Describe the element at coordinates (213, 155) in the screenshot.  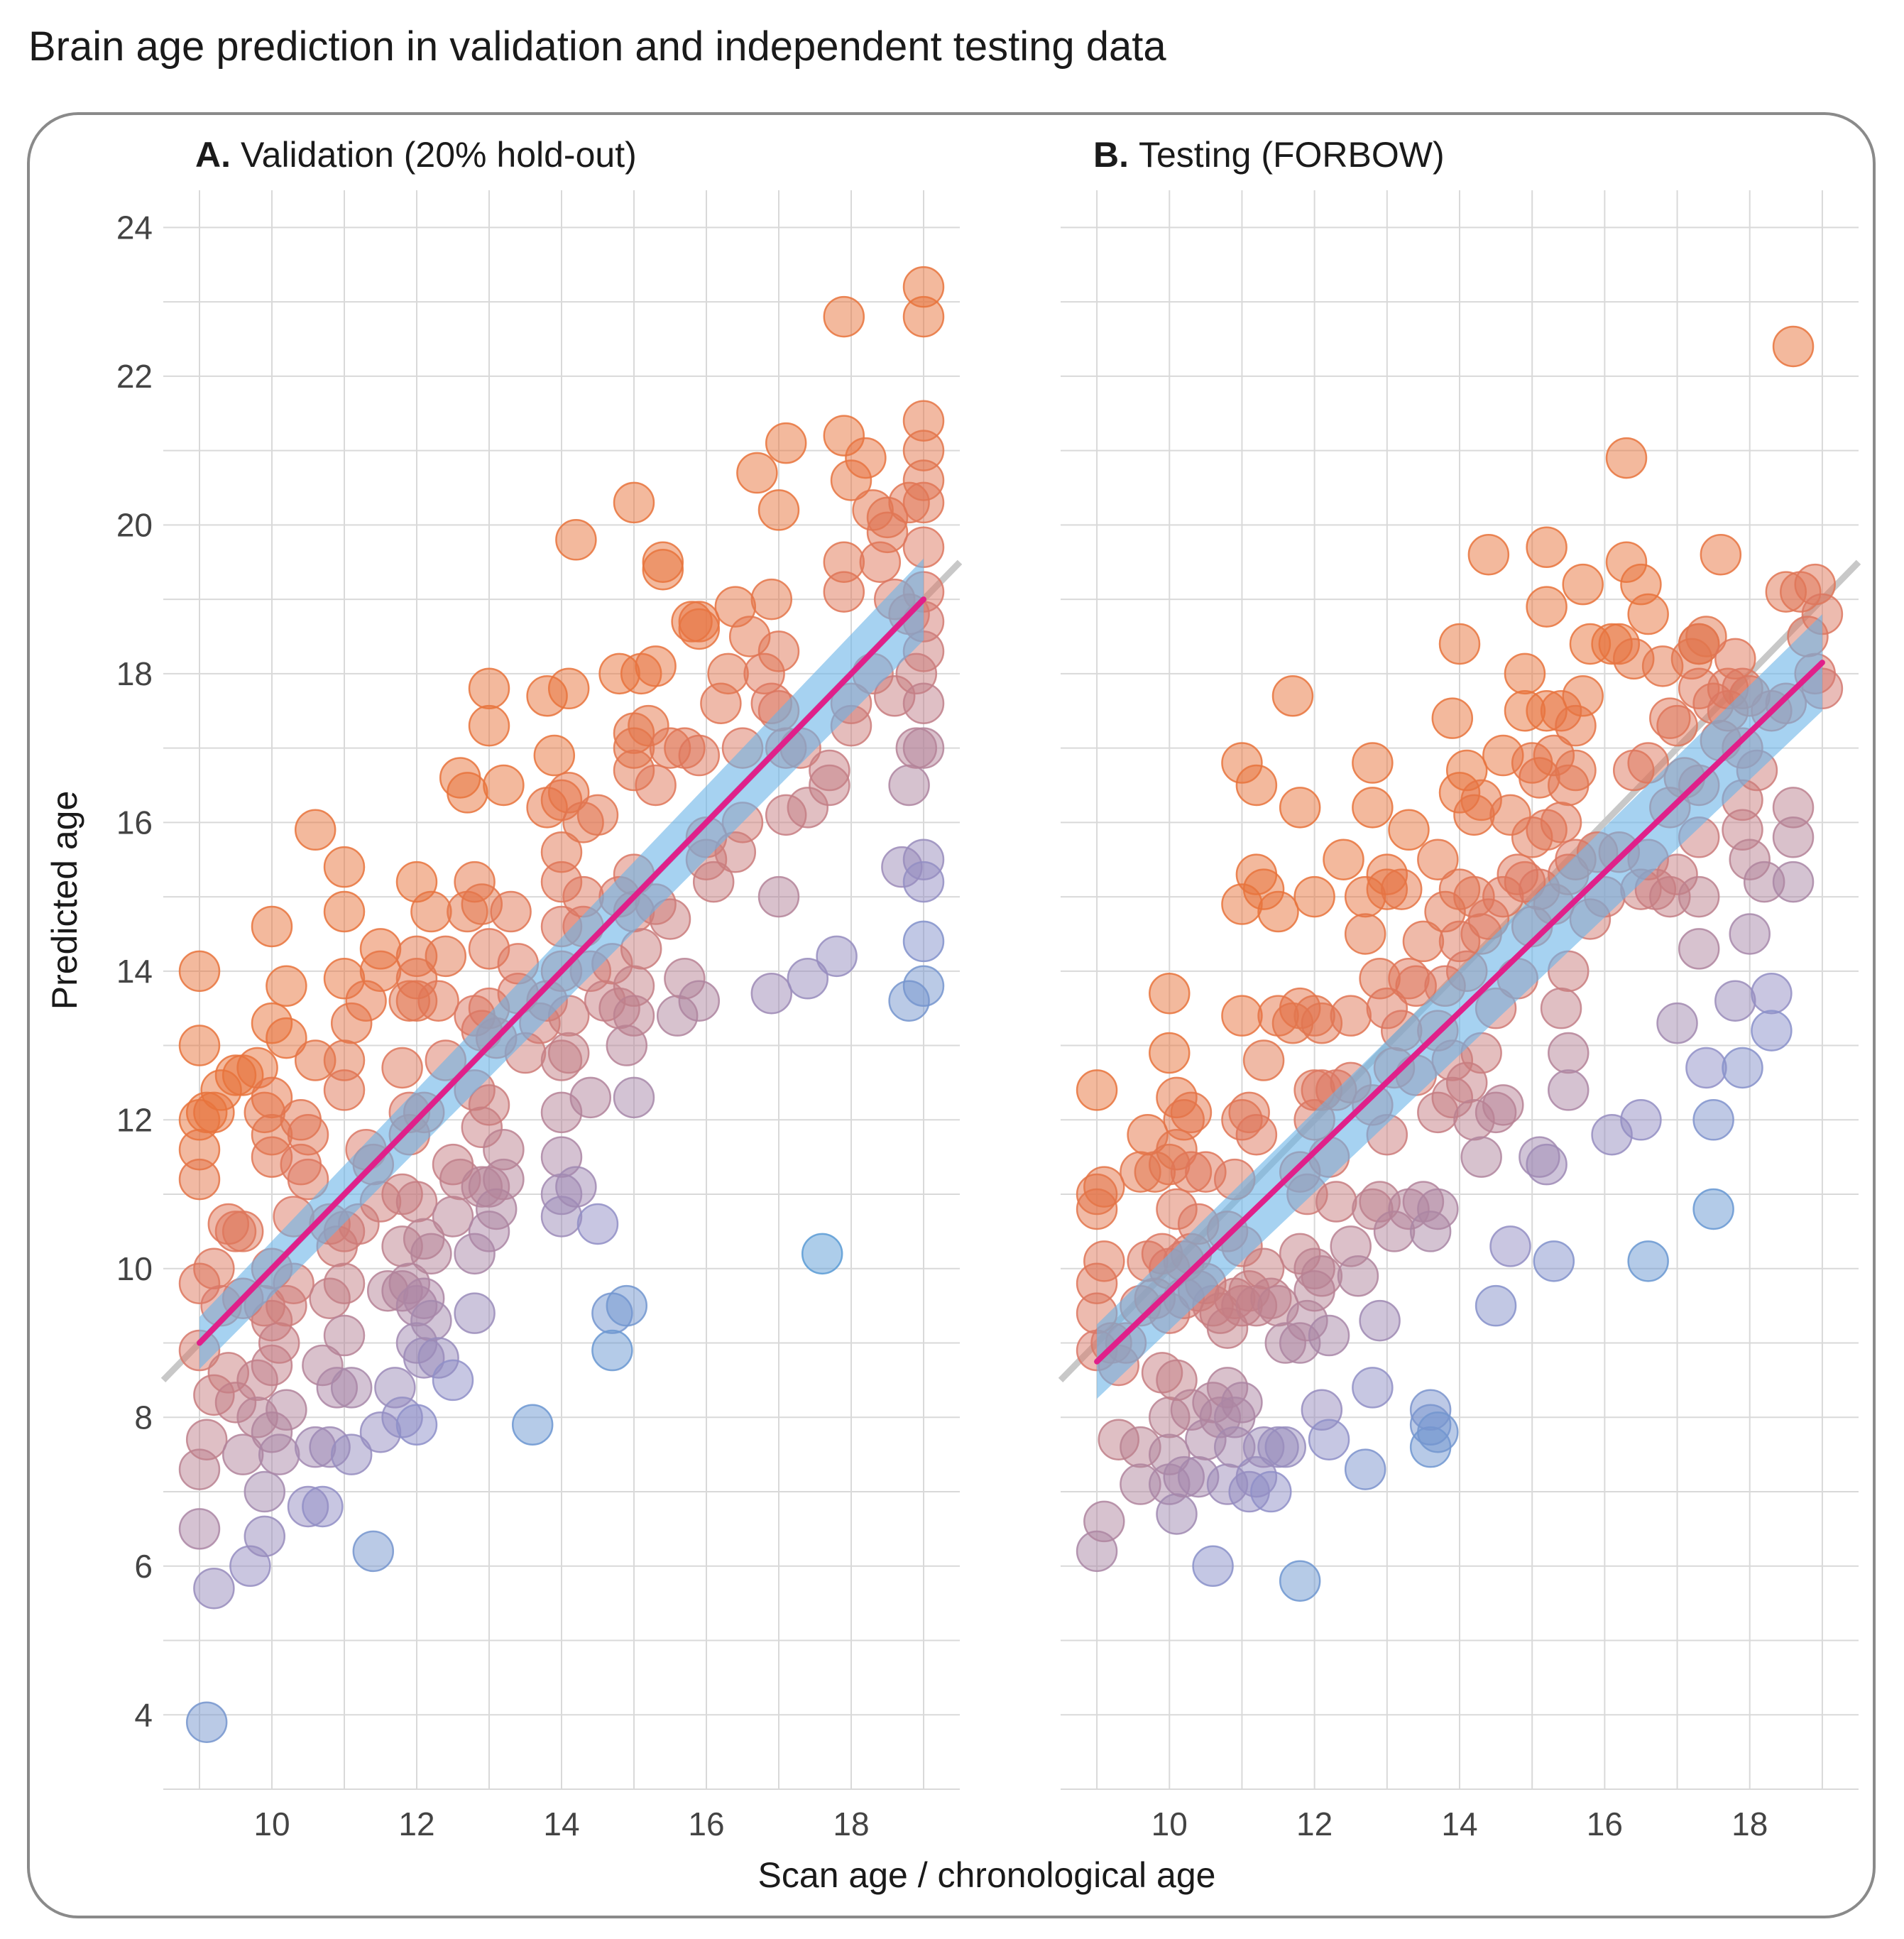
I see `panel-a-title-letter: A.` at that location.